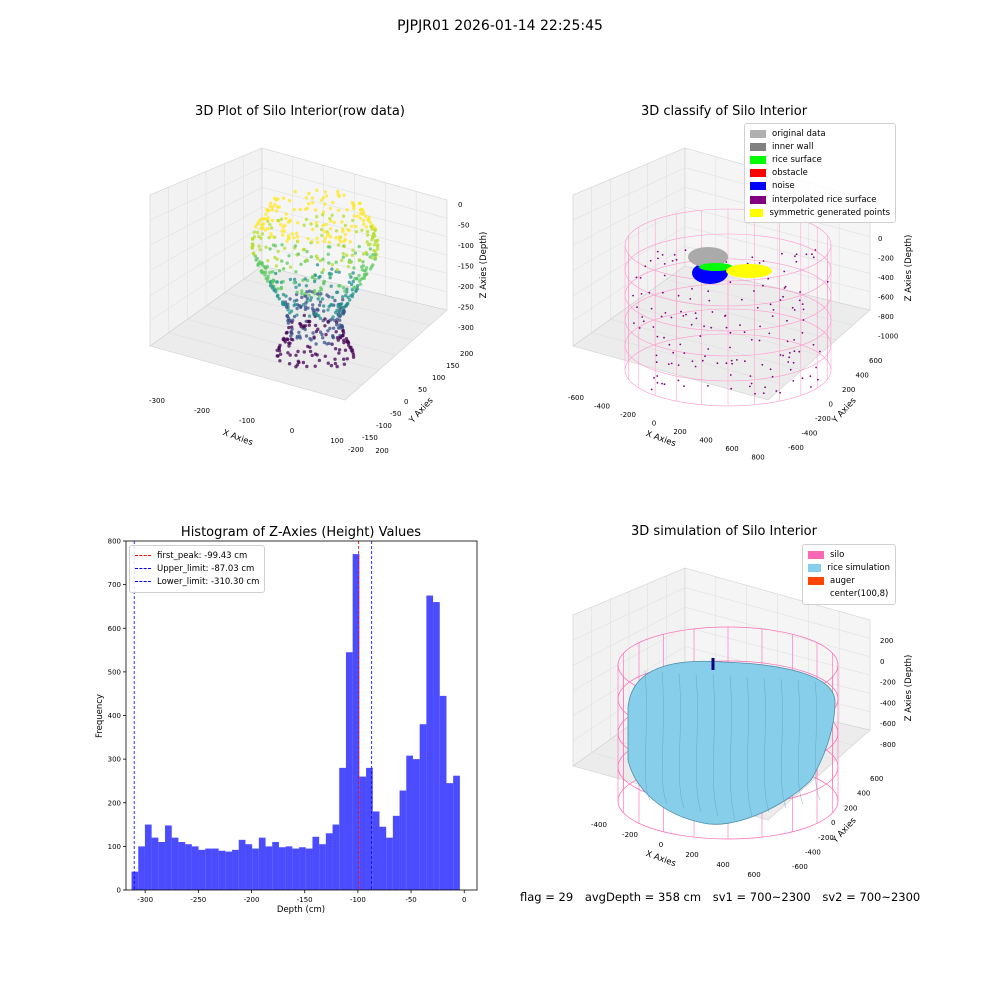 This screenshot has height=1000, width=1000. Describe the element at coordinates (829, 212) in the screenshot. I see `legend-label: symmetric generated points` at that location.